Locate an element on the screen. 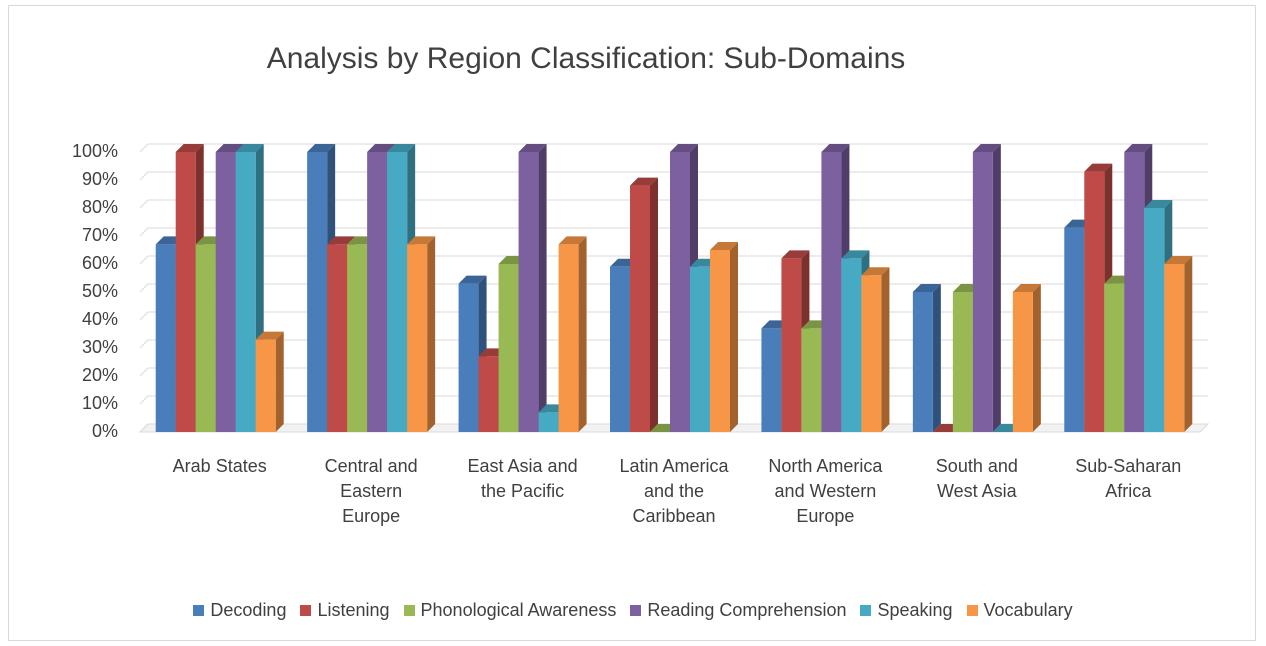 The image size is (1266, 646). x-tick-label: Central and Eastern Europe is located at coordinates (371, 491).